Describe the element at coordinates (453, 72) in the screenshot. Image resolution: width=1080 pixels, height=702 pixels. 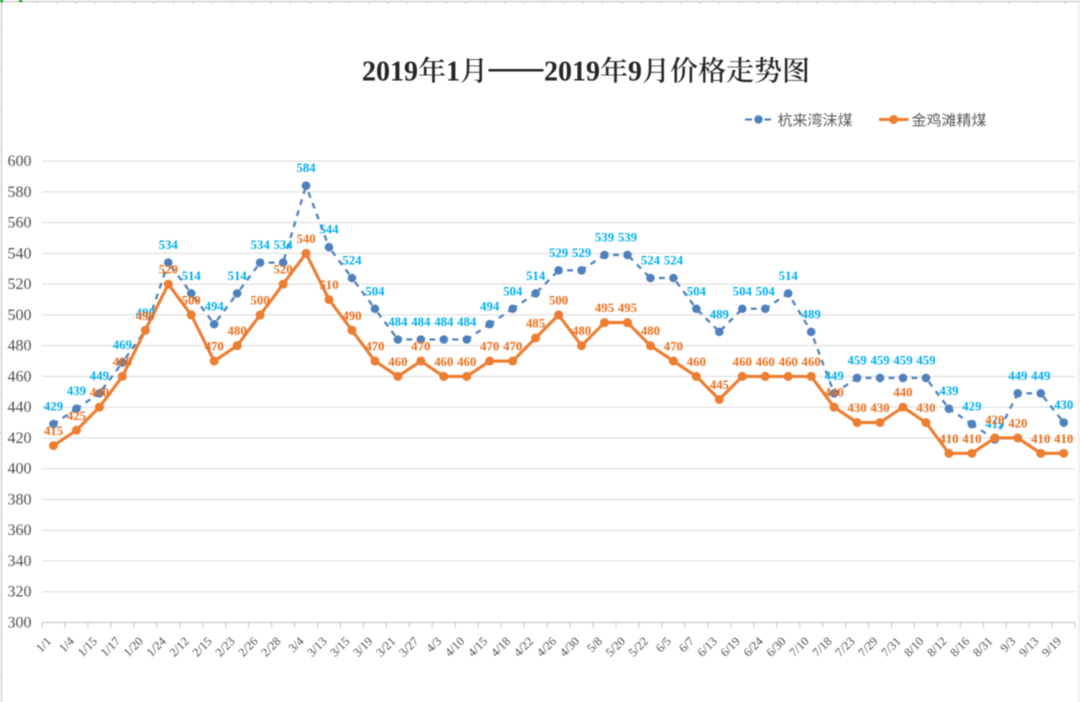
I see `svg-text: 1` at that location.